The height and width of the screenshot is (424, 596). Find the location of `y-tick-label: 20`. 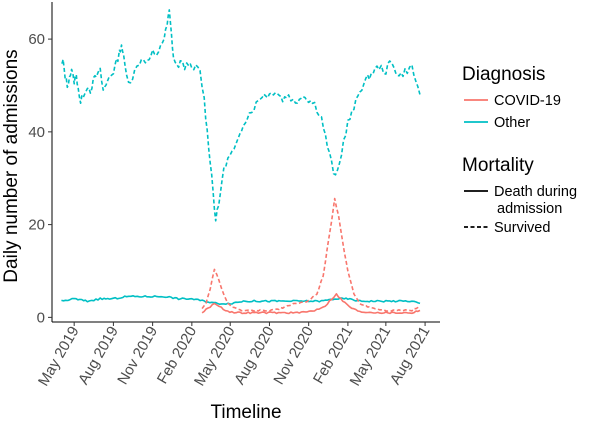

y-tick-label: 20 is located at coordinates (36, 225).